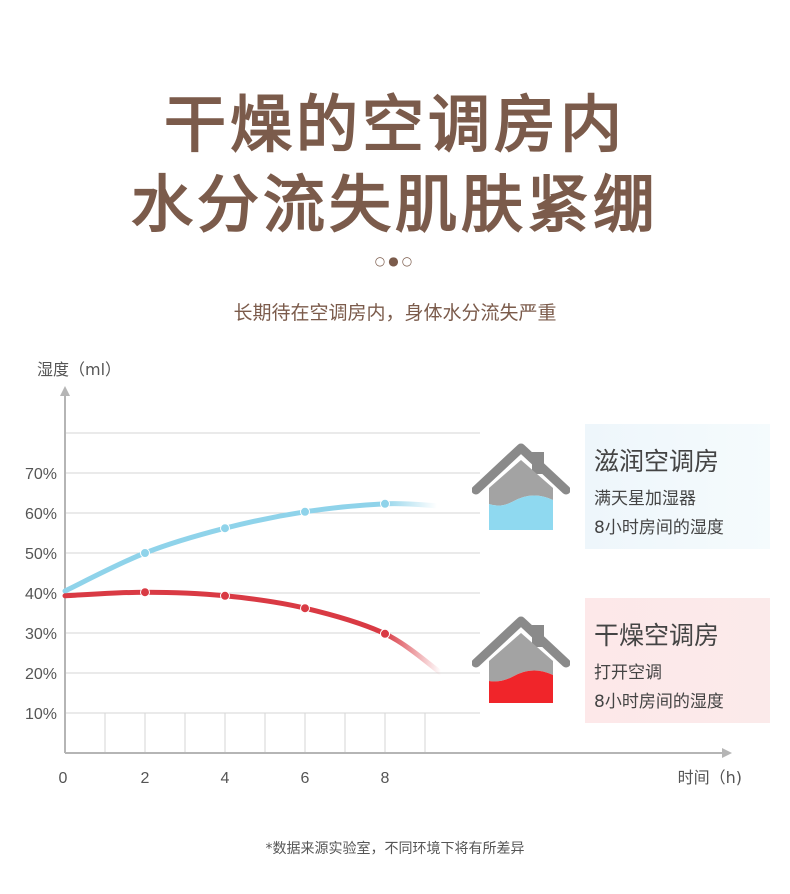 The image size is (790, 894). Describe the element at coordinates (677, 660) in the screenshot. I see `dry-room-card: 干燥空调房 打开空调 8小时房间的湿度` at that location.